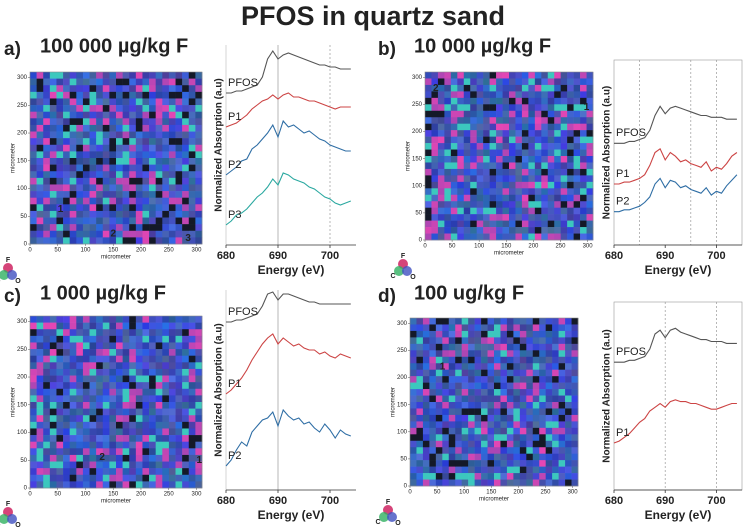 The height and width of the screenshot is (530, 746). What do you see at coordinates (545, 493) in the screenshot?
I see `map-x-tick-label: 250` at bounding box center [545, 493].